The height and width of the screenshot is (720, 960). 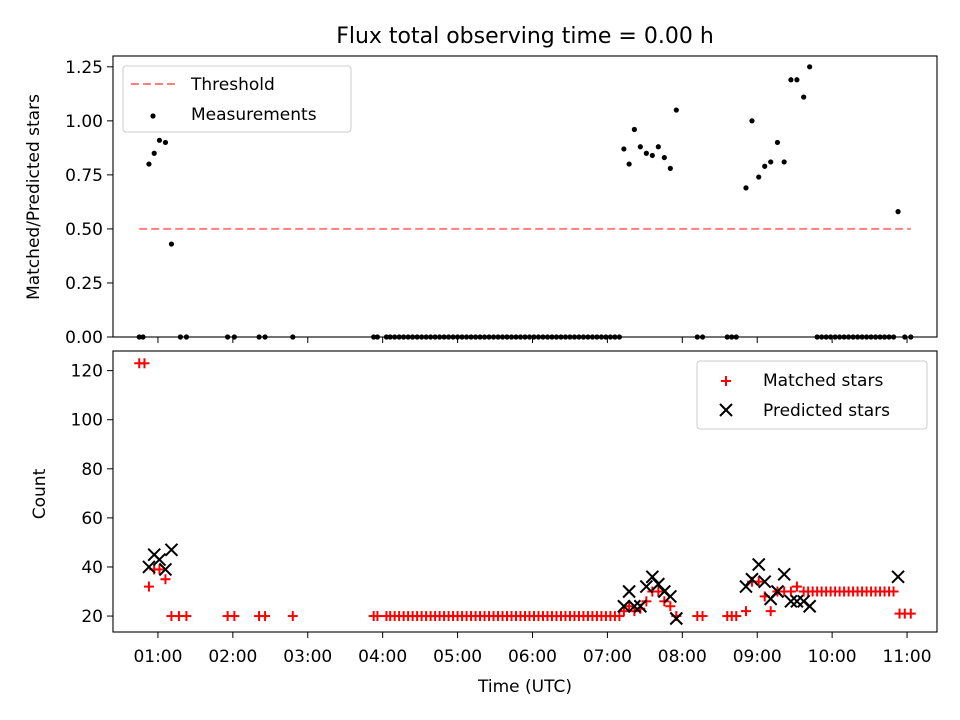 What do you see at coordinates (92, 568) in the screenshot?
I see `bottom-y-tick-label: 40` at bounding box center [92, 568].